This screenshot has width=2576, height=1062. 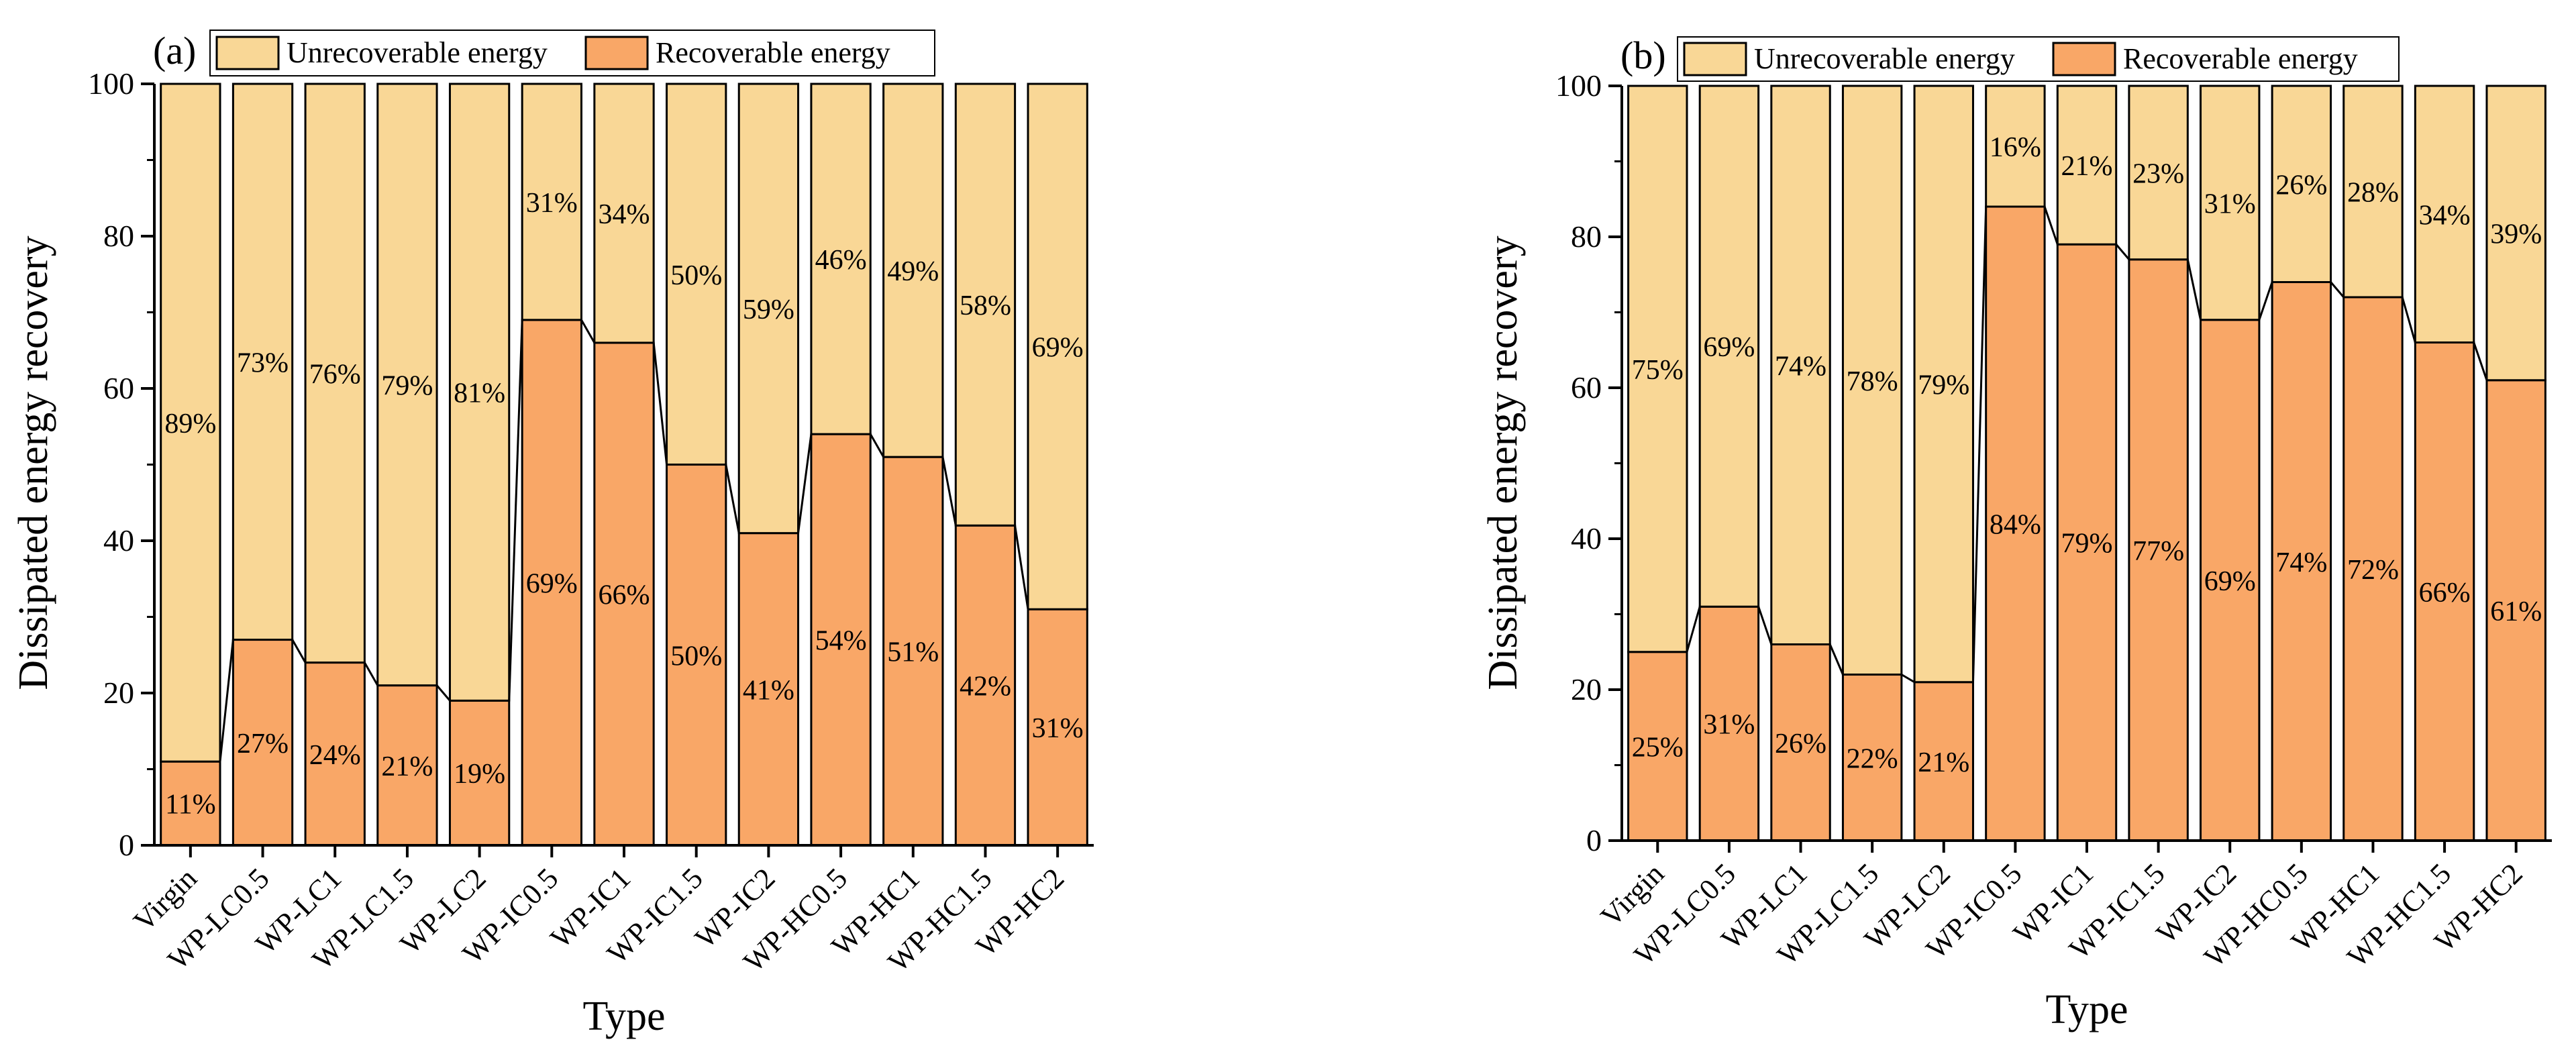 What do you see at coordinates (913, 271) in the screenshot?
I see `data-label-unrecoverable: 49%` at bounding box center [913, 271].